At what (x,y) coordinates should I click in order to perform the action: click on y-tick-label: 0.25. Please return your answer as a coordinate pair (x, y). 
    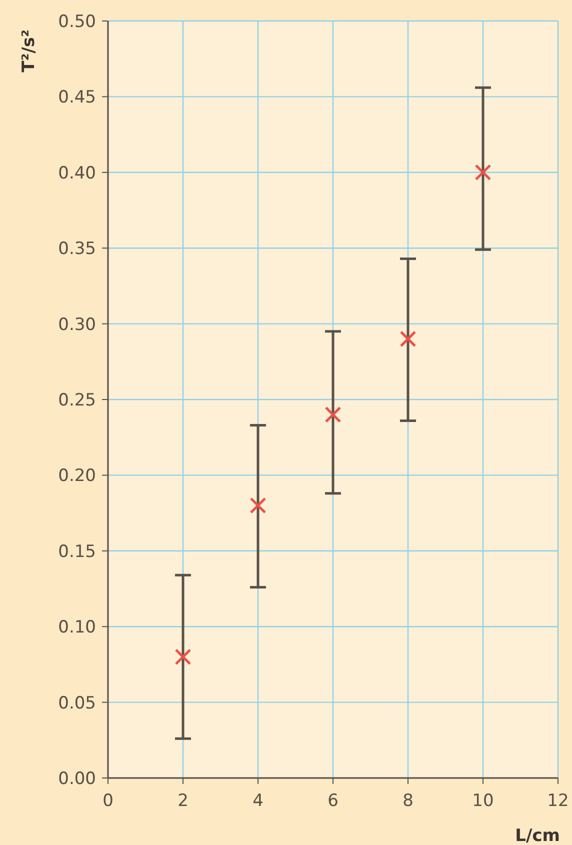
    Looking at the image, I should click on (77, 400).